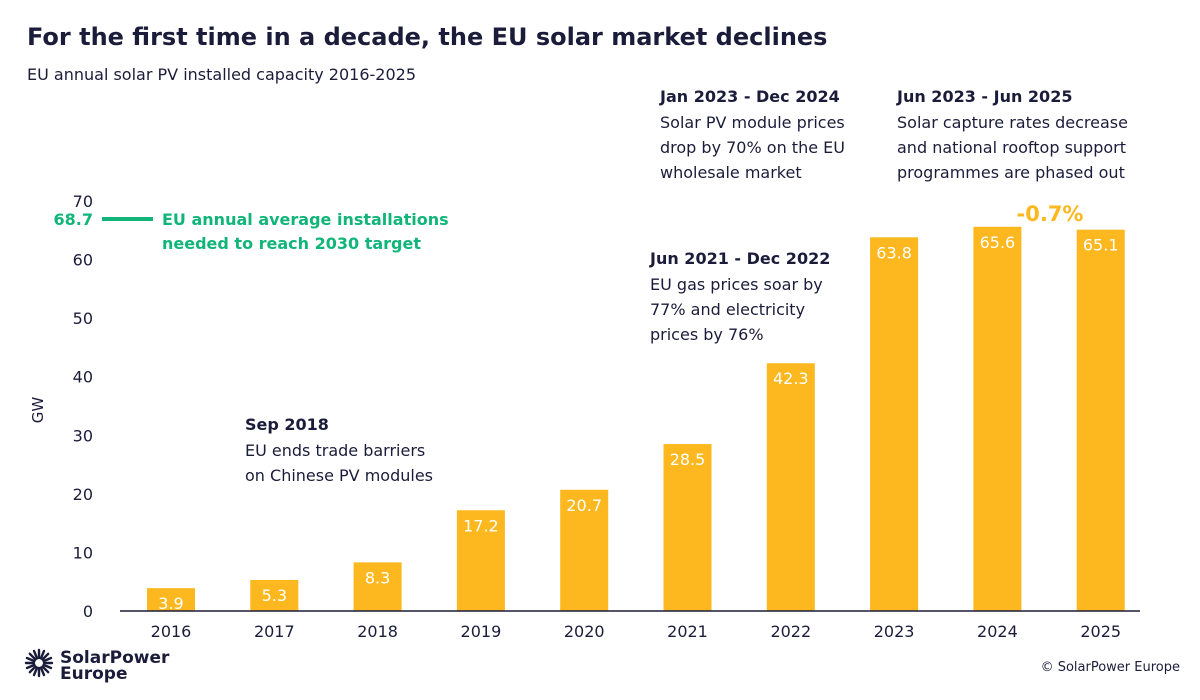  Describe the element at coordinates (115, 658) in the screenshot. I see `logo-line1: SolarPower` at that location.